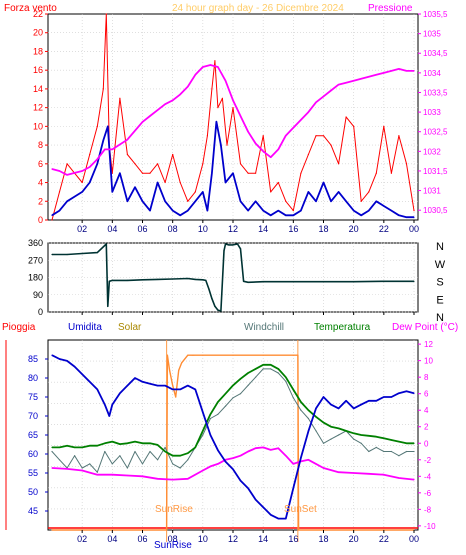 Image resolution: width=466 pixels, height=555 pixels. Describe the element at coordinates (354, 539) in the screenshot. I see `p3-xtick-label: 20` at that location.